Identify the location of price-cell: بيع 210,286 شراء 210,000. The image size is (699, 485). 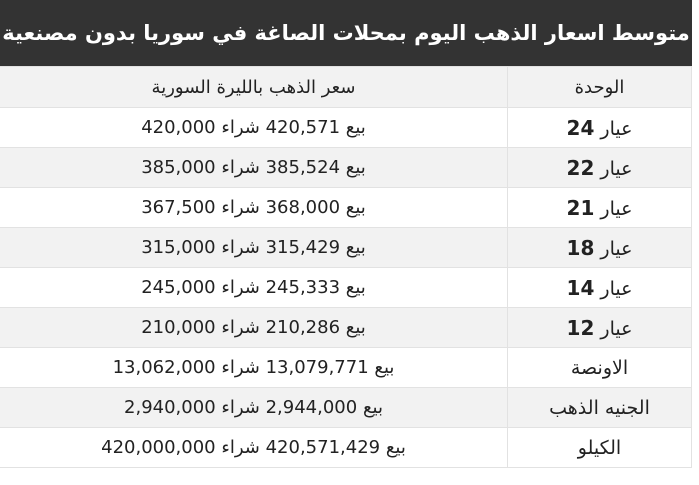
(254, 327).